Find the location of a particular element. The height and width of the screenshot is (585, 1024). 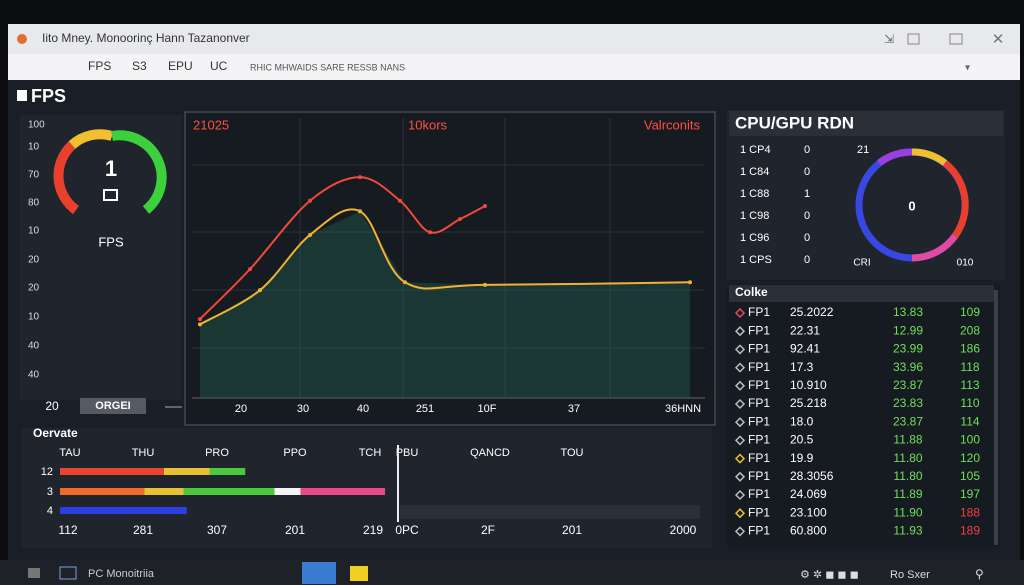

cpu-header is located at coordinates (866, 123).